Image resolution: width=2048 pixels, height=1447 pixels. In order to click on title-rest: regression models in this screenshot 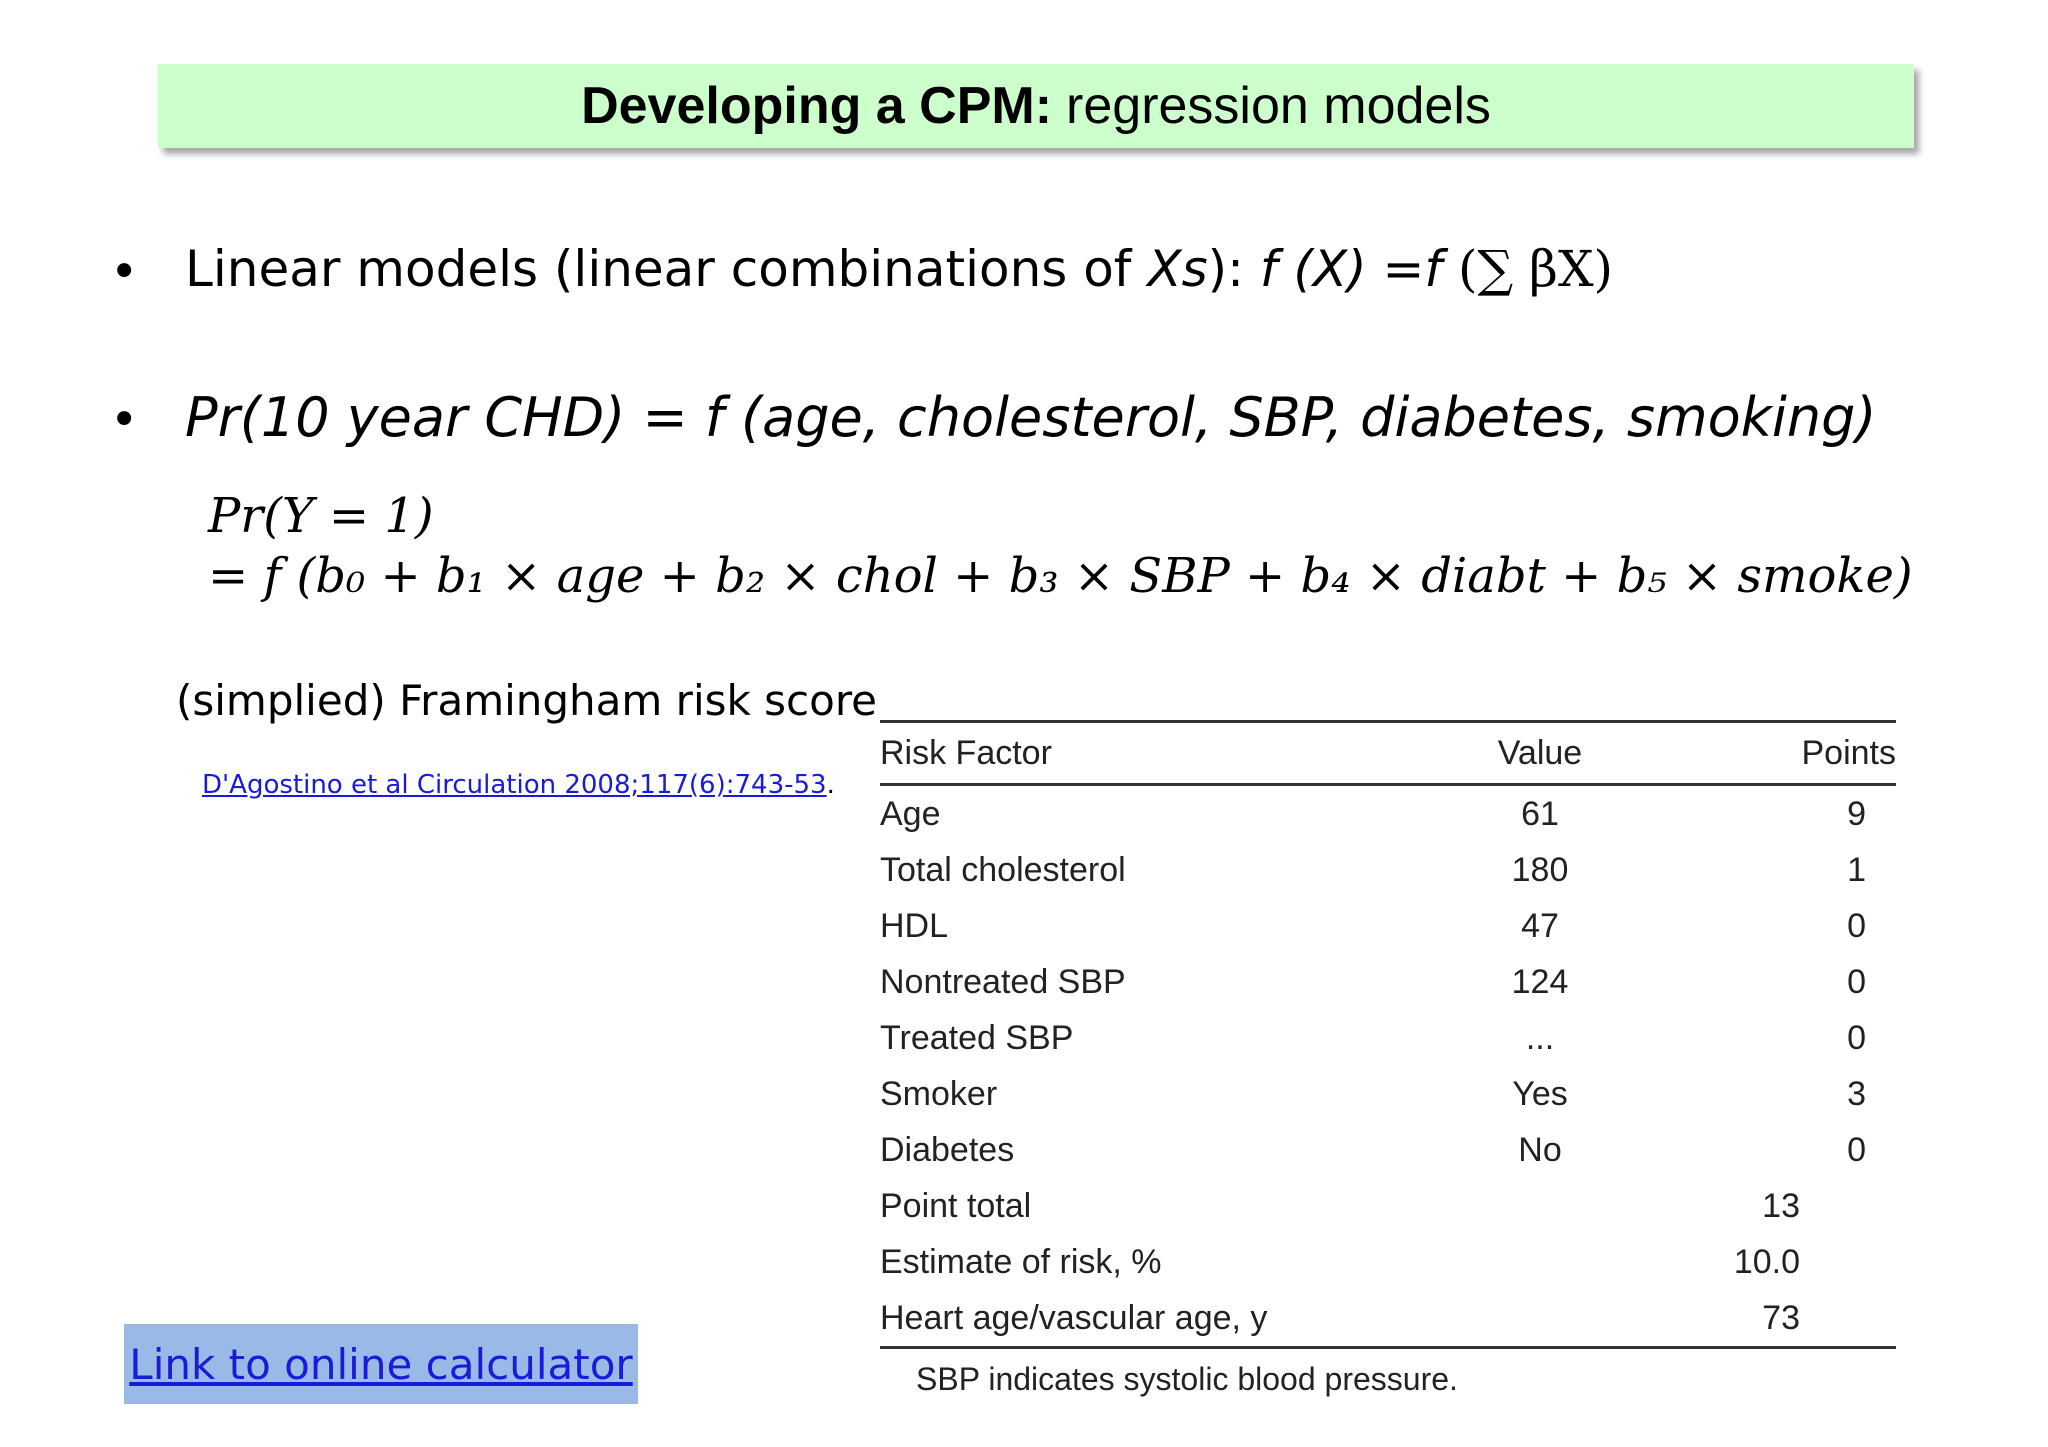, I will do `click(1278, 106)`.